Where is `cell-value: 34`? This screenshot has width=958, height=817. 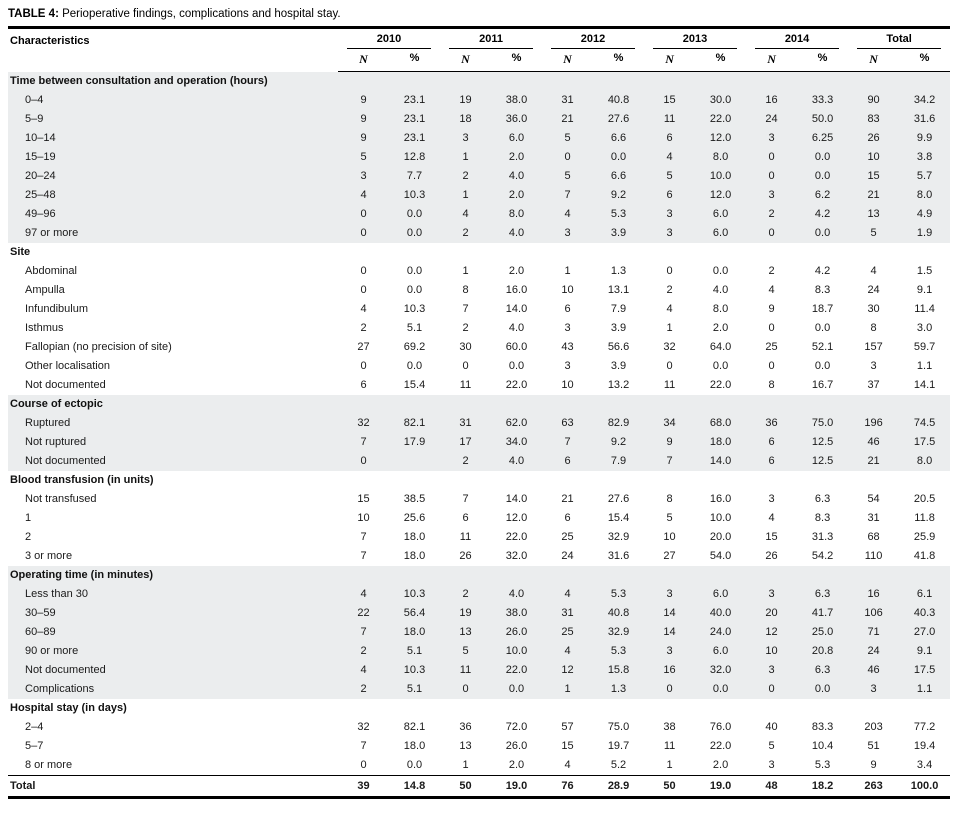 cell-value: 34 is located at coordinates (670, 423).